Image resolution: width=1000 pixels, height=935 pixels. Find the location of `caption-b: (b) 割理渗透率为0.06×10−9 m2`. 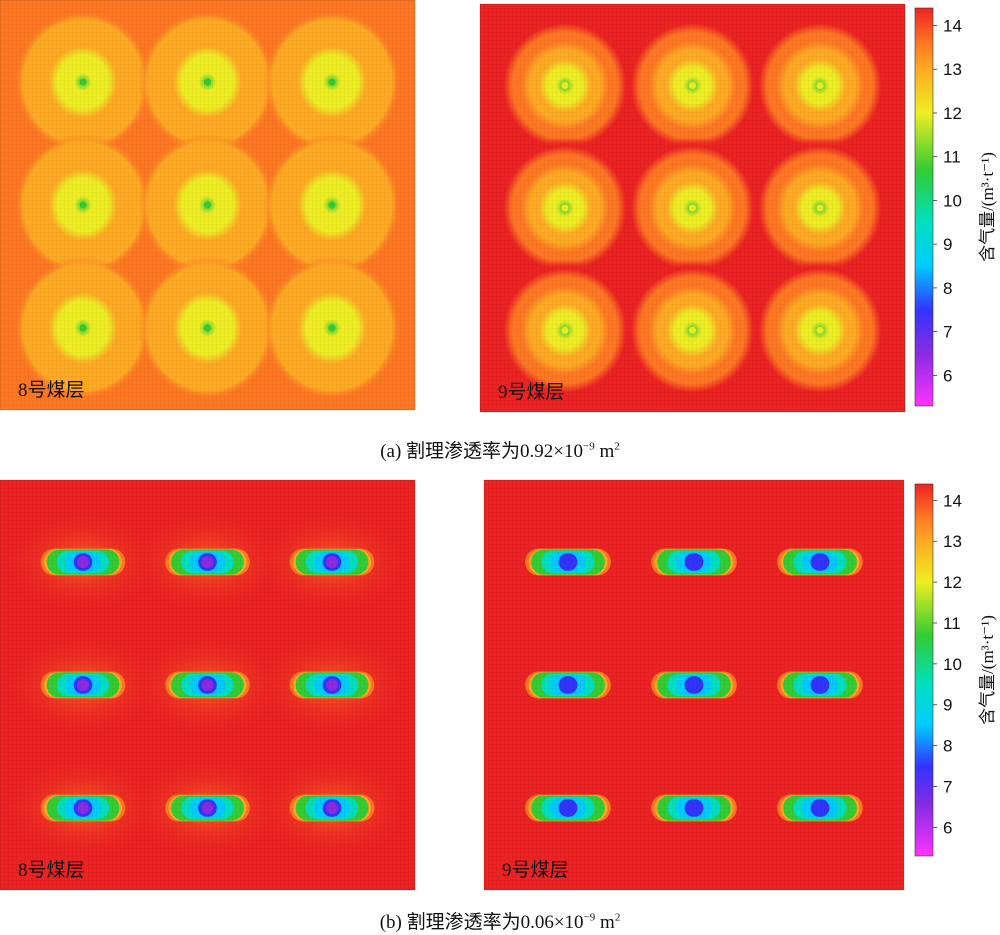

caption-b: (b) 割理渗透率为0.06×10−9 m2 is located at coordinates (500, 922).